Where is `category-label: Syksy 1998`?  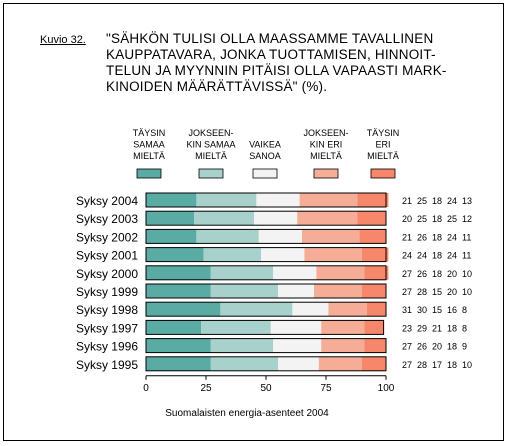
category-label: Syksy 1998 is located at coordinates (107, 310).